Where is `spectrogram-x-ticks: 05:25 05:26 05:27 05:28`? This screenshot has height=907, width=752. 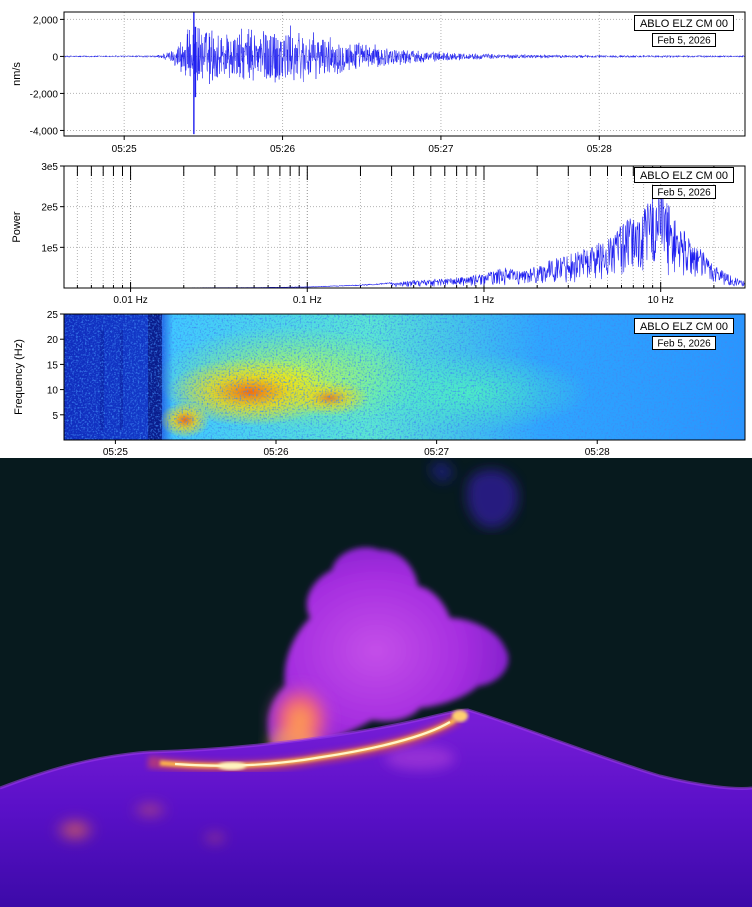
spectrogram-x-ticks: 05:25 05:26 05:27 05:28 is located at coordinates (356, 449).